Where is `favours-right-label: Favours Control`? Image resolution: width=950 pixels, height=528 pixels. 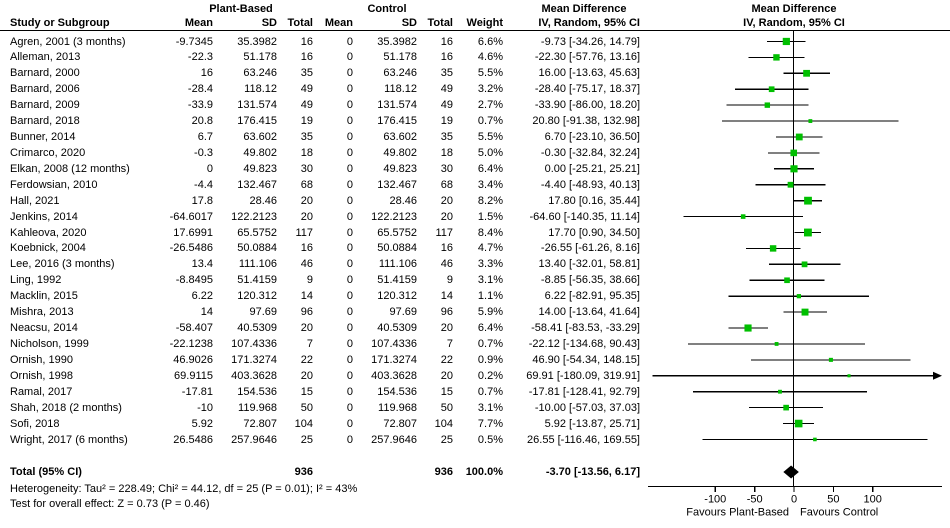 favours-right-label: Favours Control is located at coordinates (839, 513).